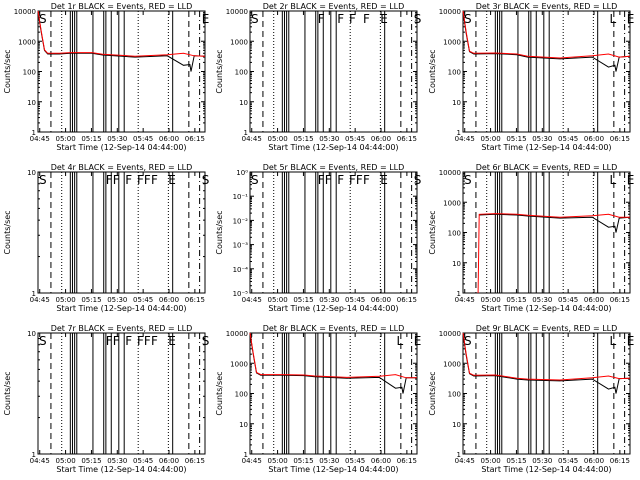 This screenshot has width=640, height=480. I want to click on panel-title: Det 6r BLACK = Events, RED = LLD, so click(547, 167).